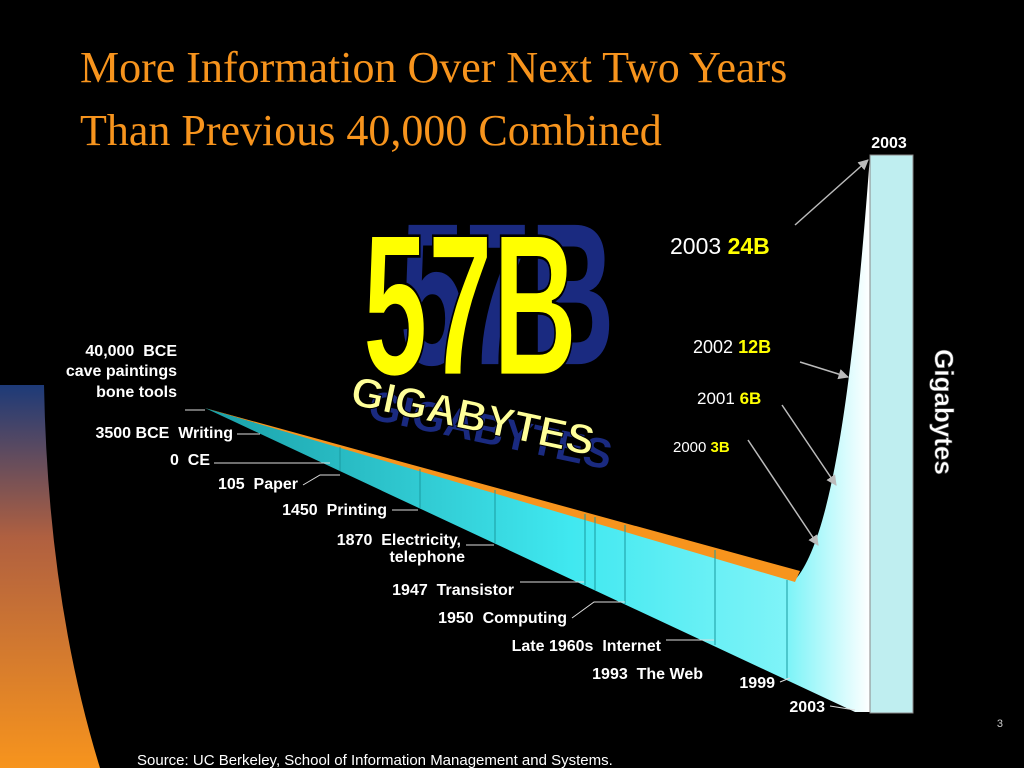 This screenshot has height=768, width=1024. Describe the element at coordinates (190, 460) in the screenshot. I see `milestone: 0 CE` at that location.